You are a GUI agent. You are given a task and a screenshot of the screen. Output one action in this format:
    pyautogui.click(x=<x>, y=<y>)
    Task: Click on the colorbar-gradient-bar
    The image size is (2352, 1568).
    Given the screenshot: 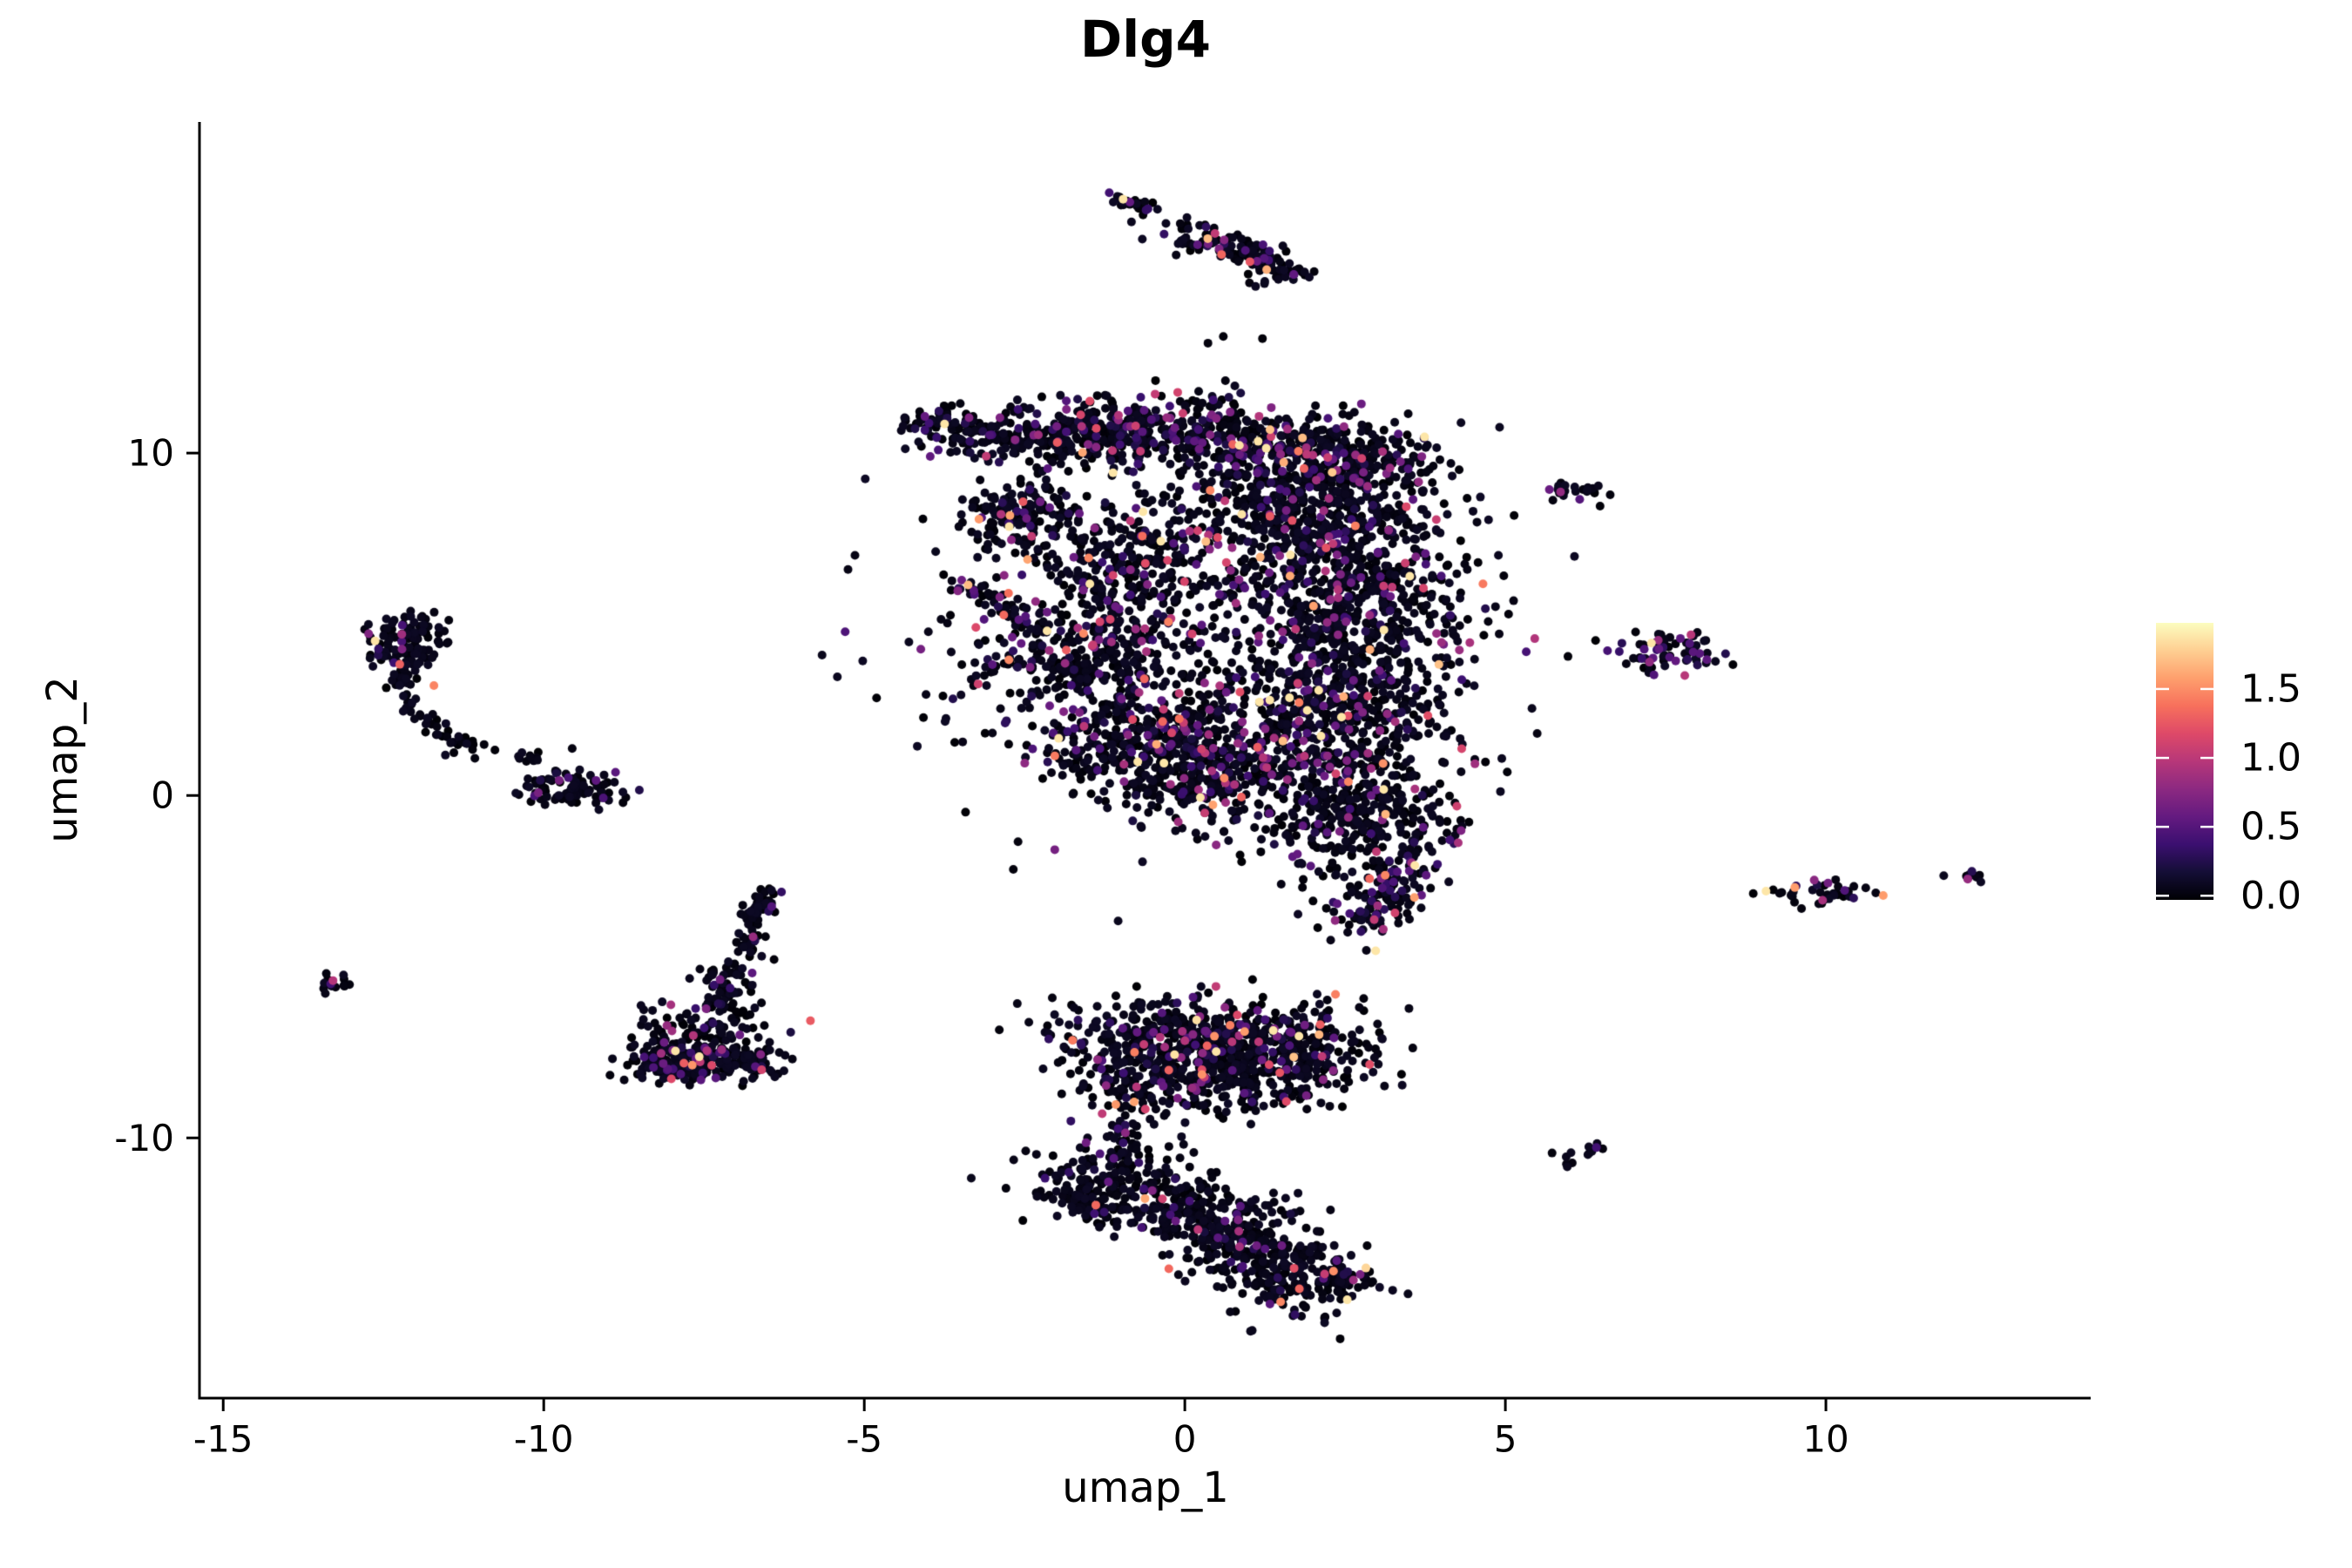 What is the action you would take?
    pyautogui.click(x=2184, y=761)
    